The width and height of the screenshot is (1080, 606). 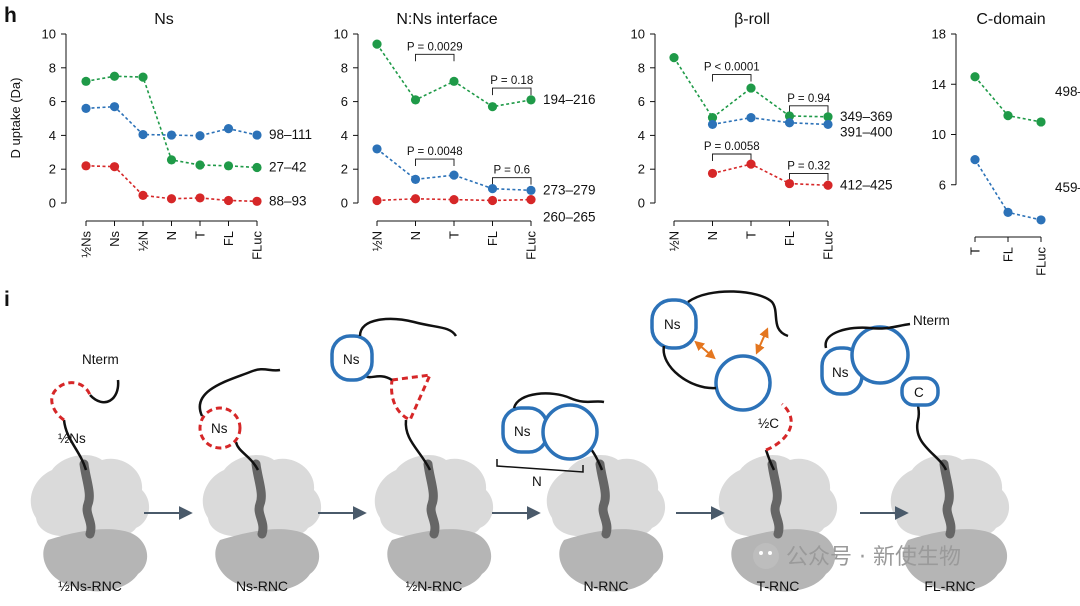 I want to click on stage-label-1: ½Ns-RNC, so click(x=90, y=586).